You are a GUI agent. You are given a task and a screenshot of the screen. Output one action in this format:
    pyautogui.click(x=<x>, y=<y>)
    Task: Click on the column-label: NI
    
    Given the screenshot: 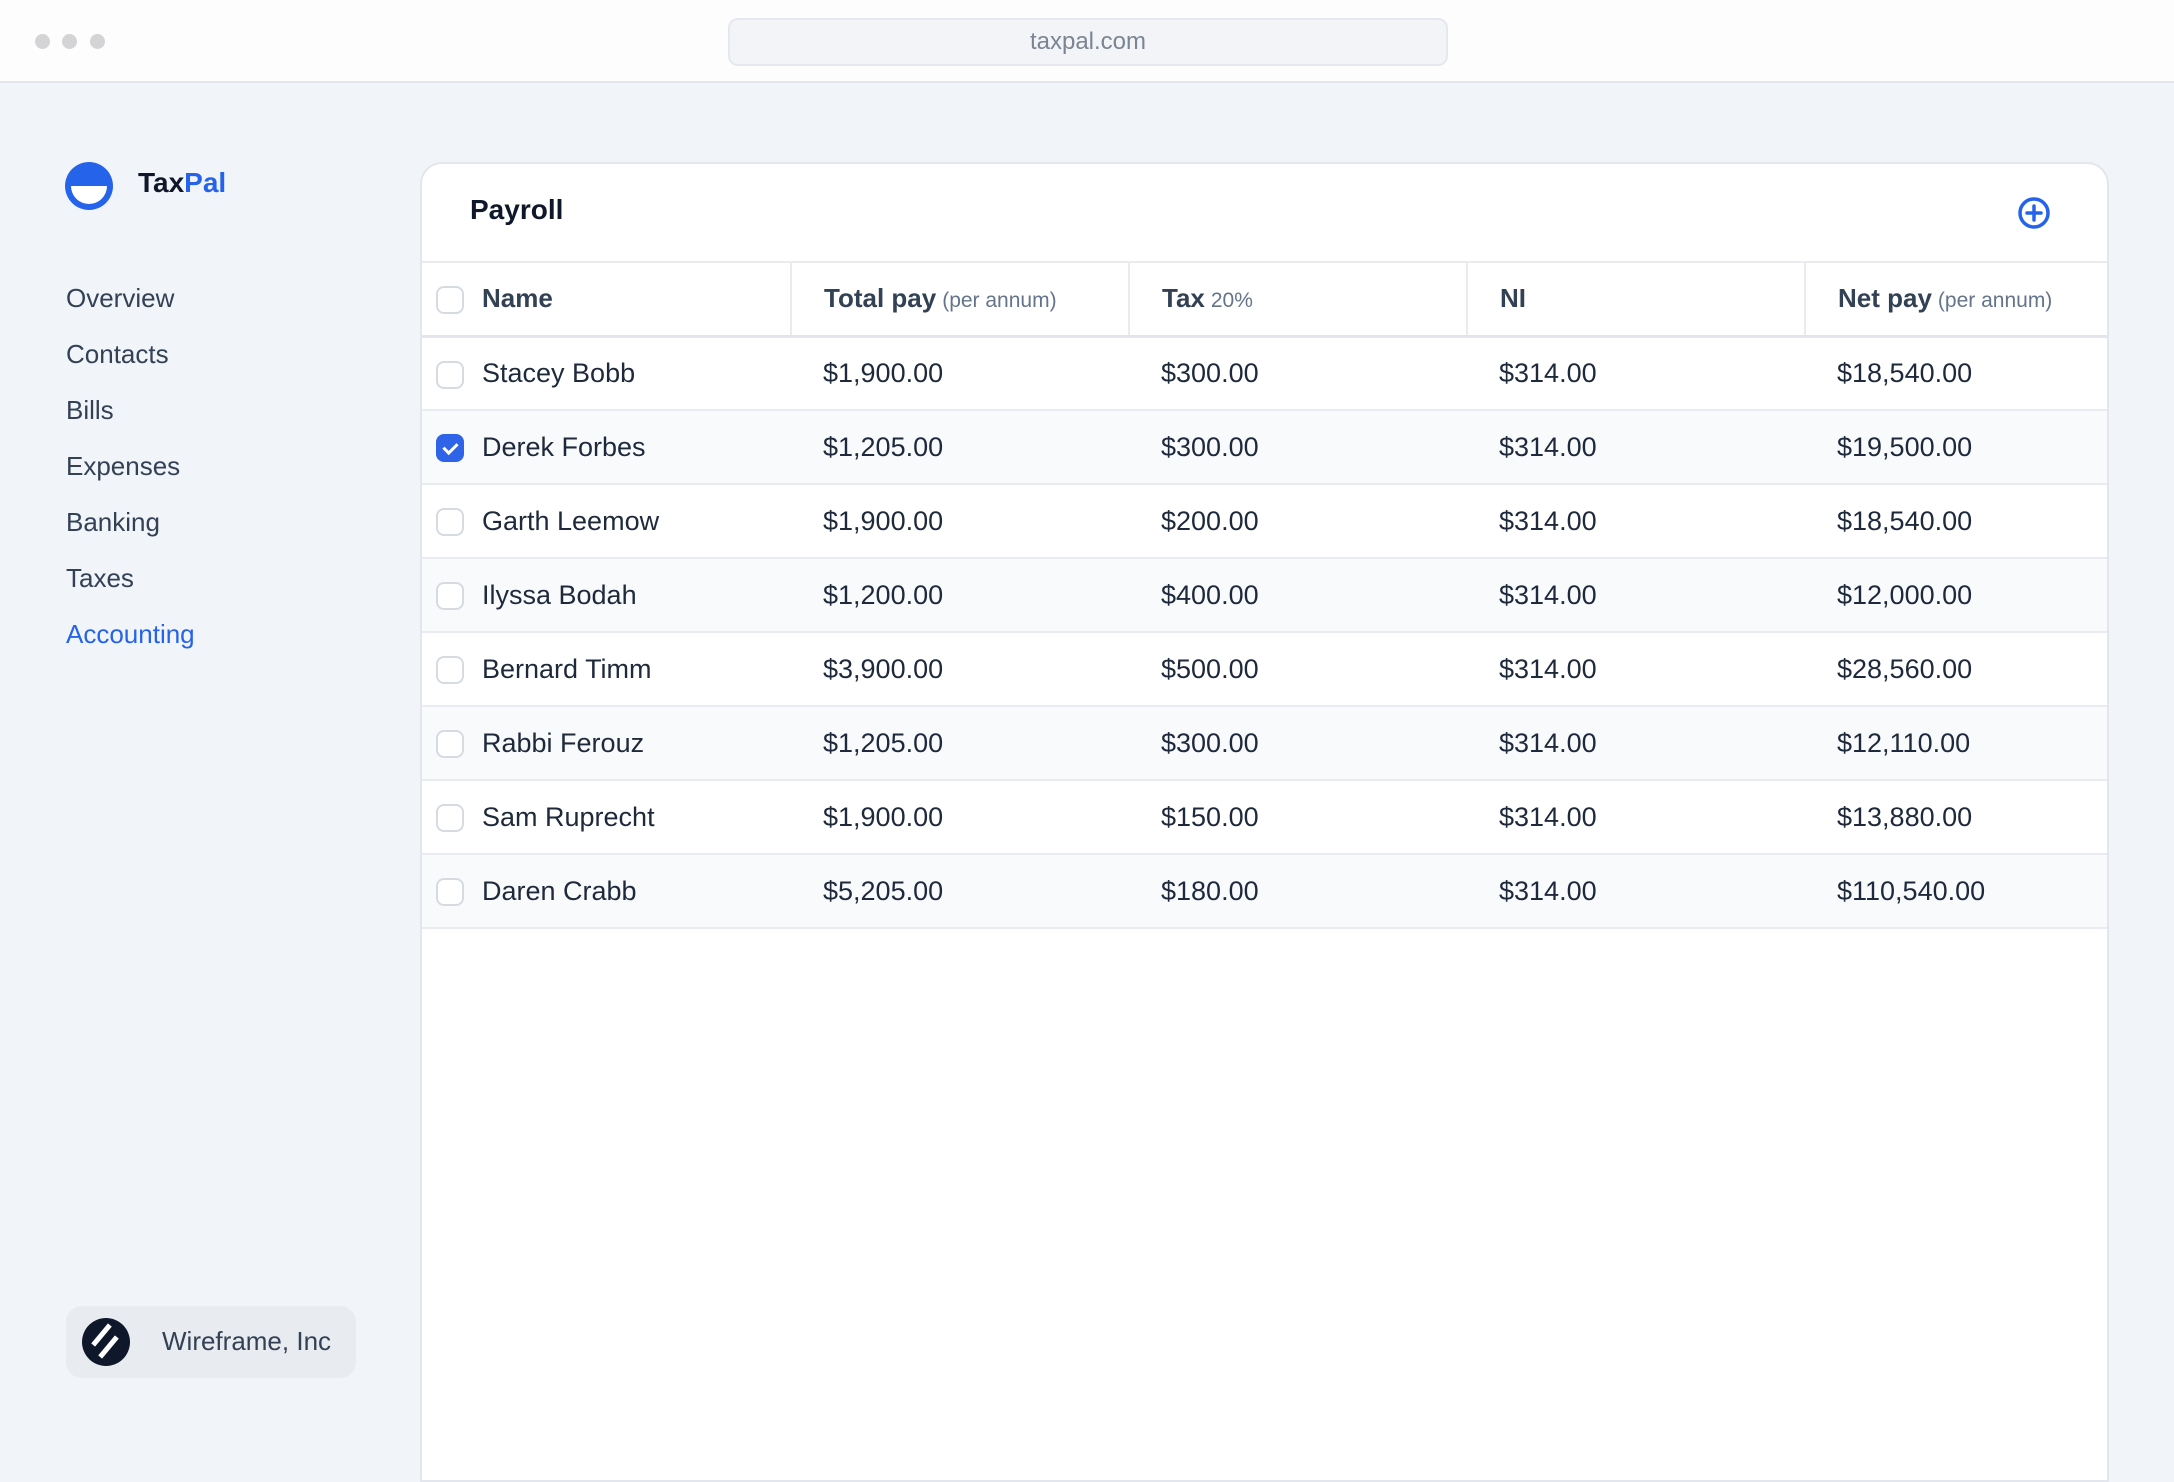 What is the action you would take?
    pyautogui.click(x=1513, y=298)
    